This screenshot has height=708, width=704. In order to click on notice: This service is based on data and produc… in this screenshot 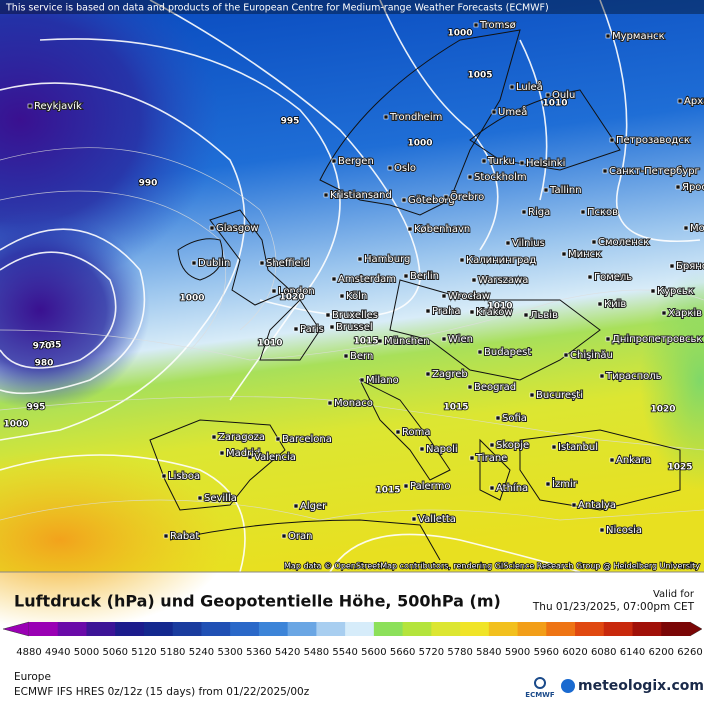, I will do `click(277, 8)`.